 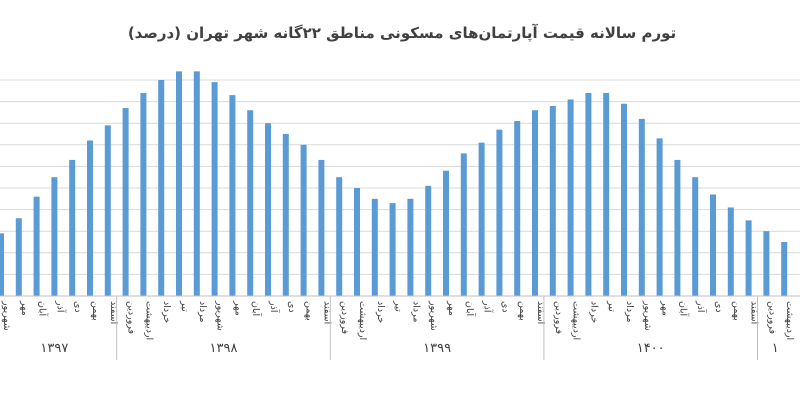 What do you see at coordinates (775, 348) in the screenshot?
I see `year-label: ۱` at bounding box center [775, 348].